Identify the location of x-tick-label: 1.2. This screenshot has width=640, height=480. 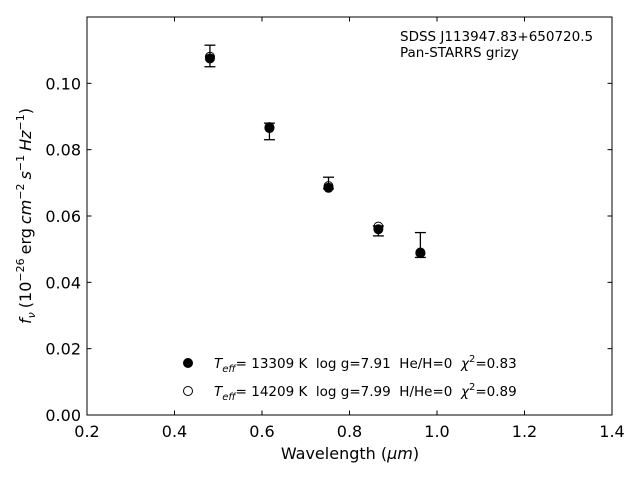
(524, 431).